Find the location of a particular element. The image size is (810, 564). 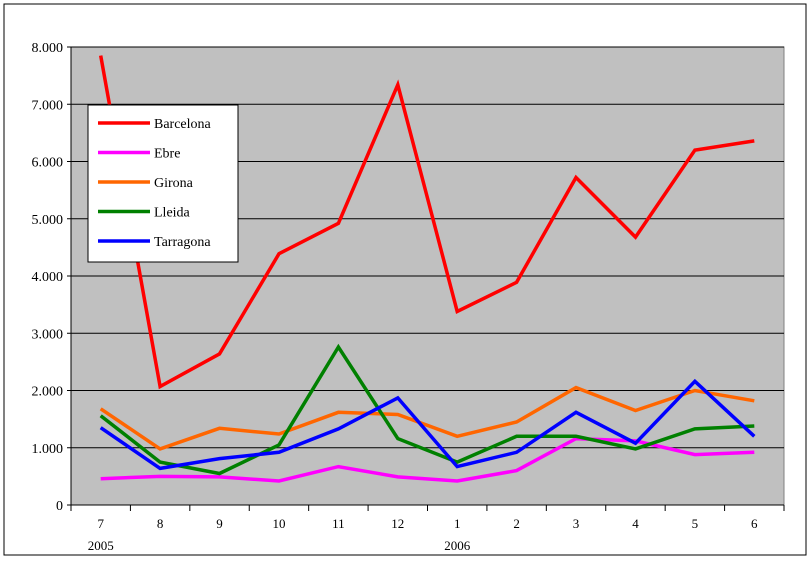

y-tick-label: 3.000 is located at coordinates (48, 334).